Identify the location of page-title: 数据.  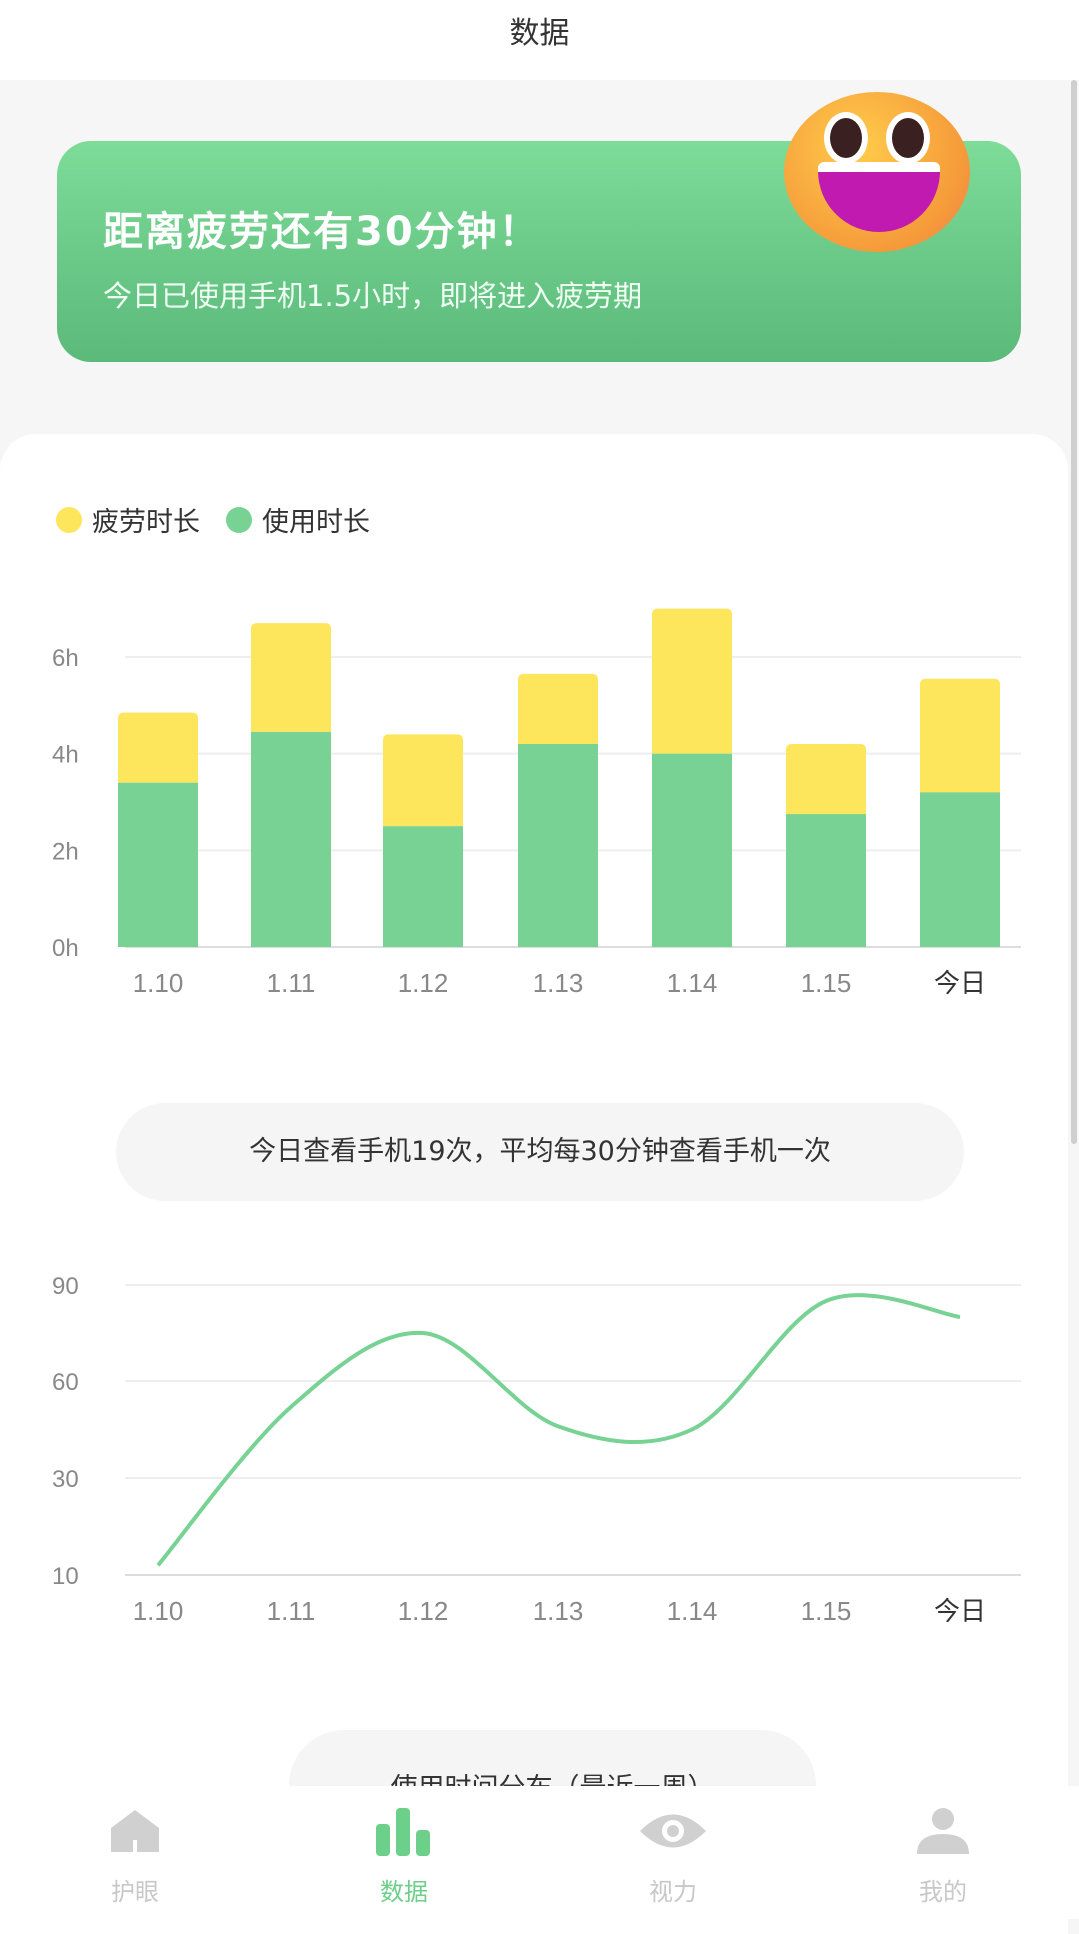
(539, 33).